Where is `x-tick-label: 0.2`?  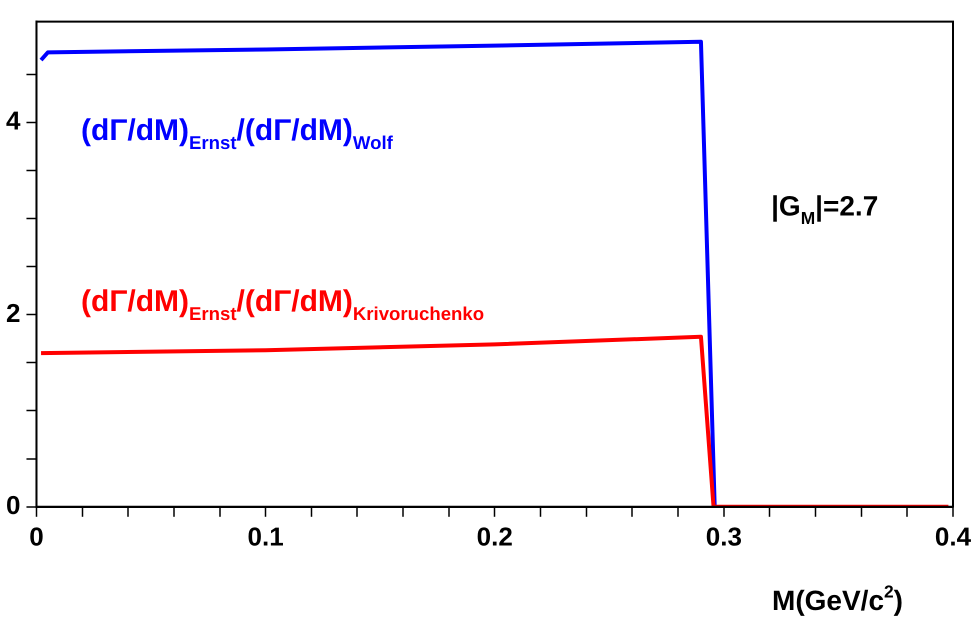
x-tick-label: 0.2 is located at coordinates (494, 537).